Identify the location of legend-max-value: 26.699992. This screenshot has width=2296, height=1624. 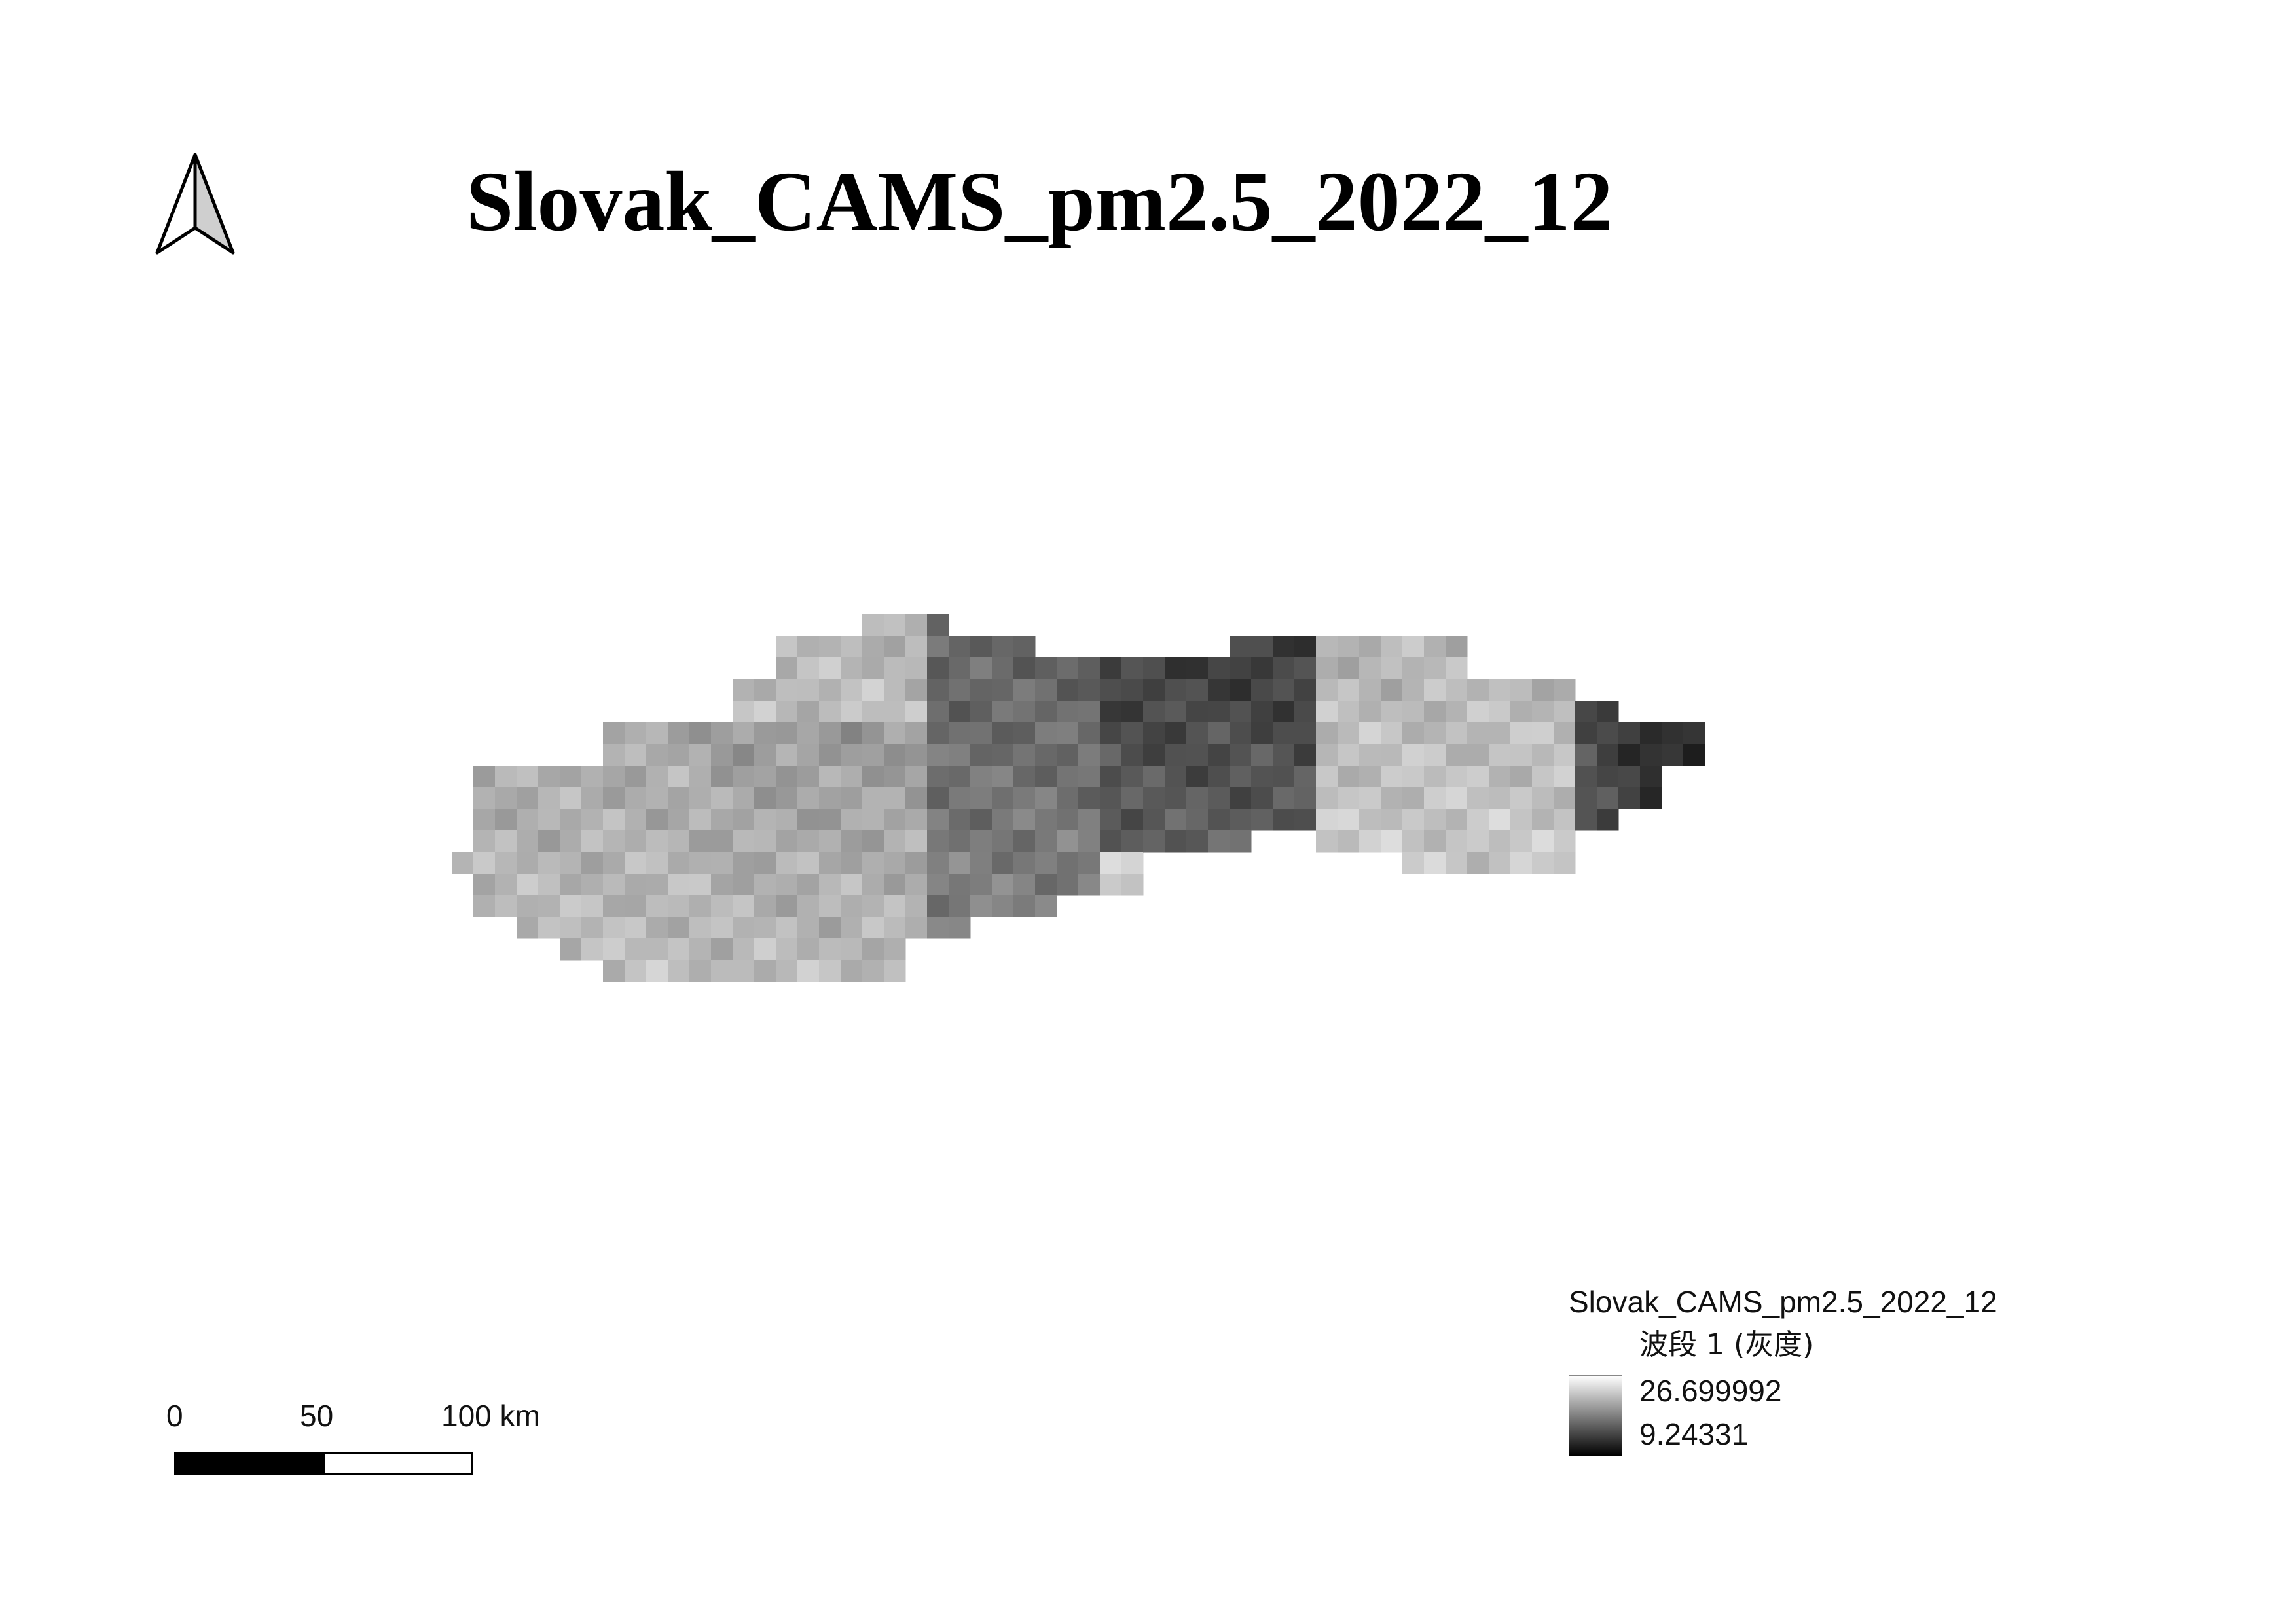
(1710, 1391).